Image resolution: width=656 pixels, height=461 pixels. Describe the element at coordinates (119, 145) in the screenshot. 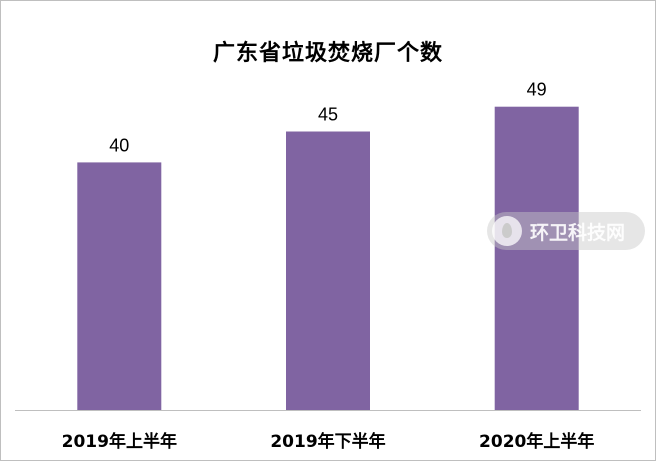

I see `data-label-1: 40` at that location.